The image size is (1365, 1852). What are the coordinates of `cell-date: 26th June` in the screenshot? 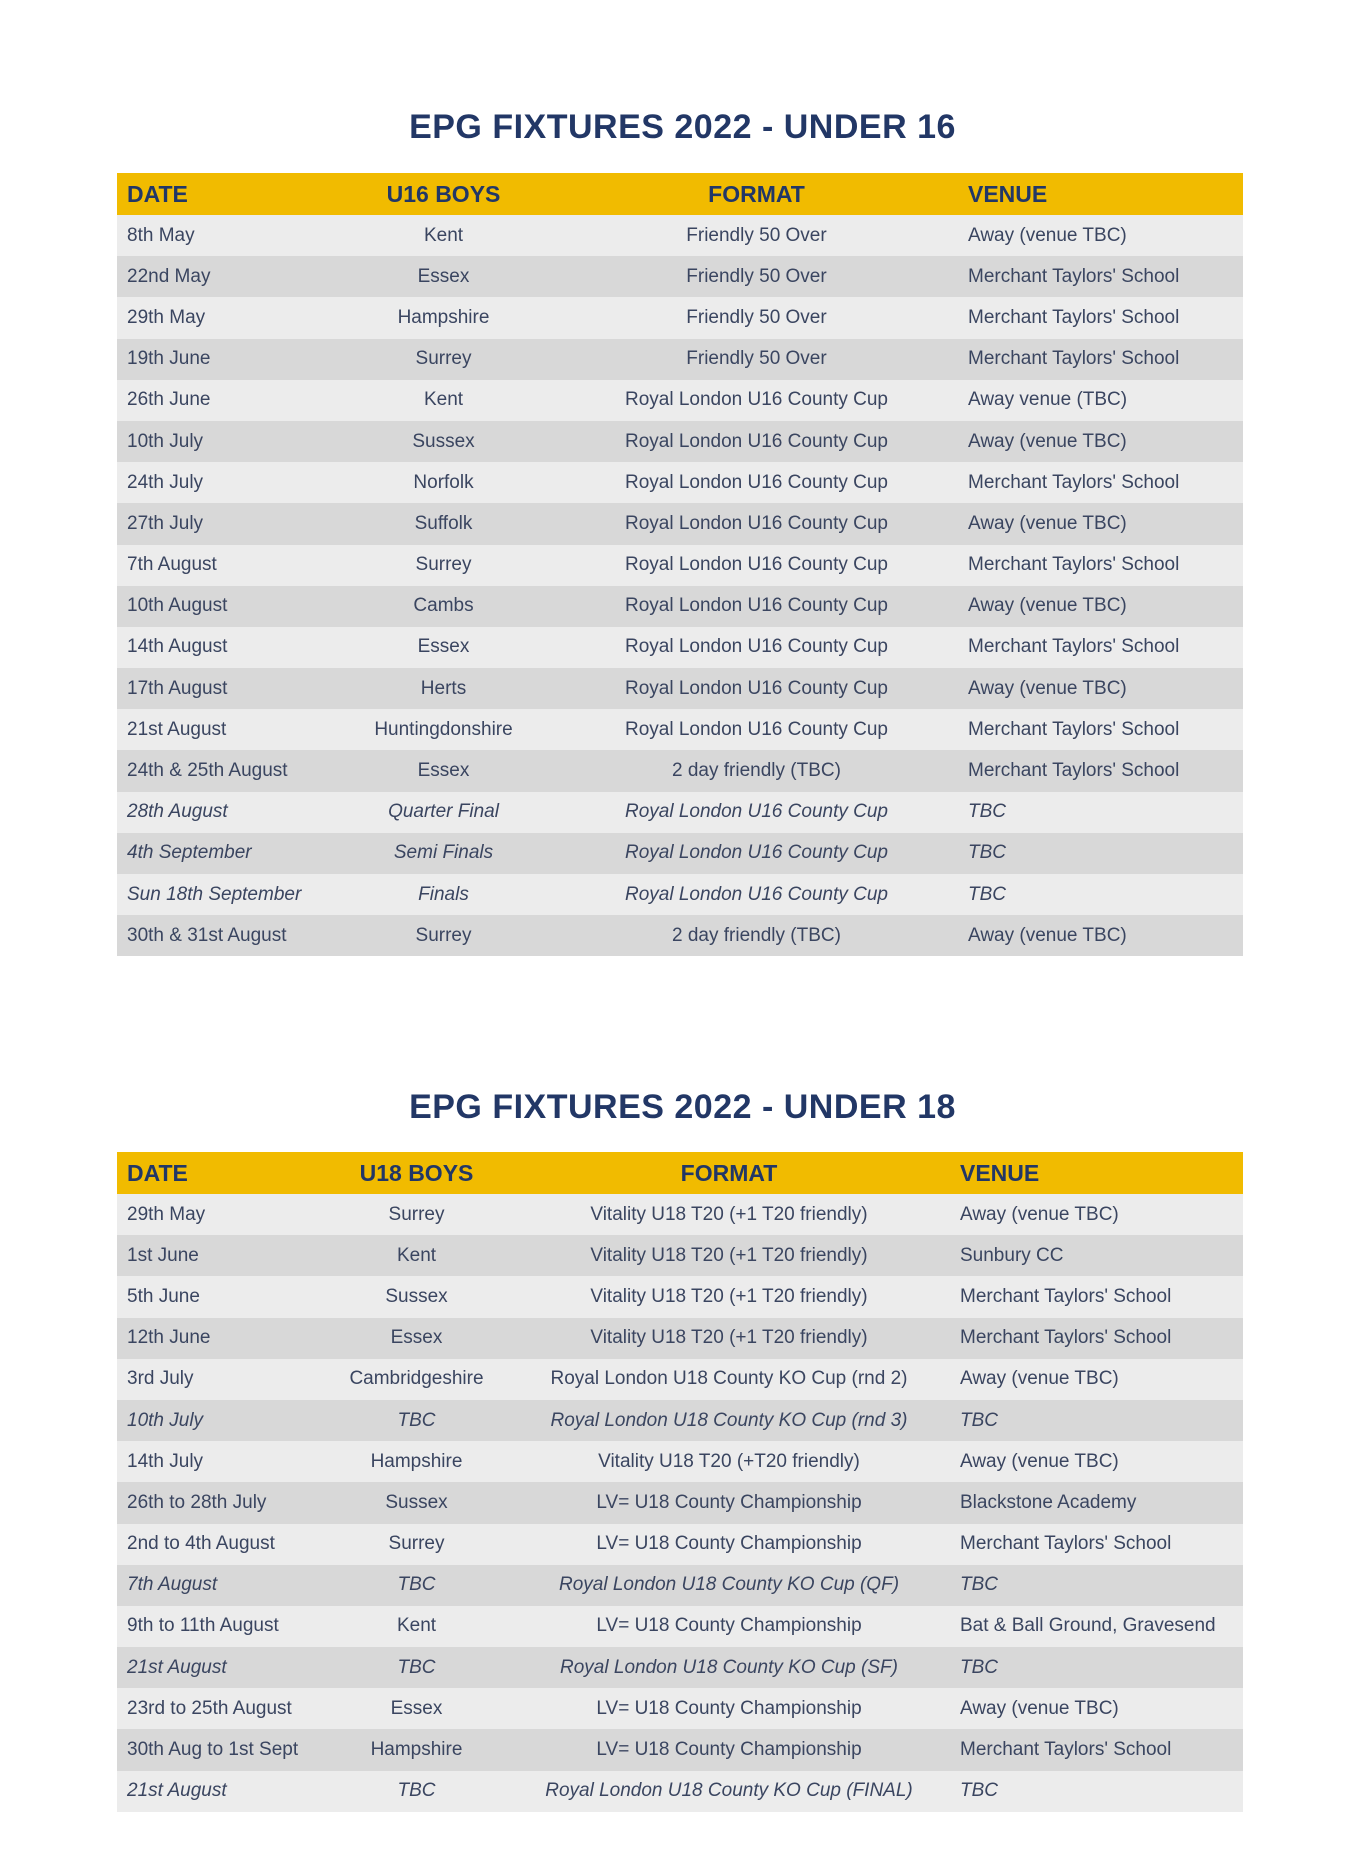 It's located at (224, 400).